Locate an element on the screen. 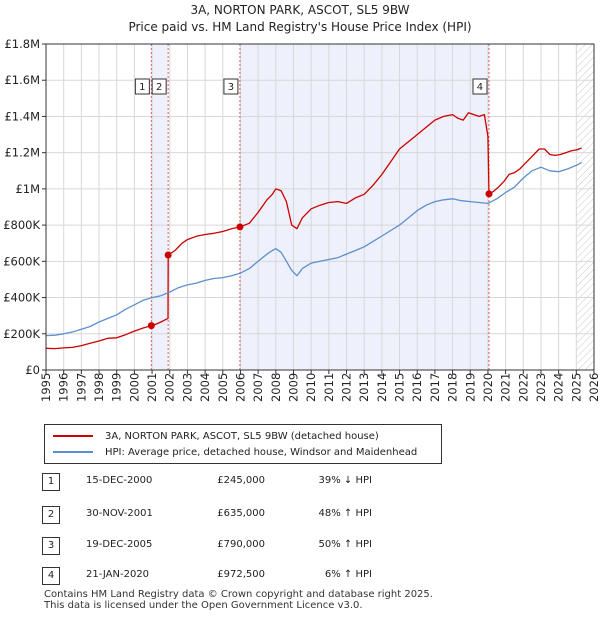 The height and width of the screenshot is (620, 600). x-tick-label: 2015 is located at coordinates (400, 387).